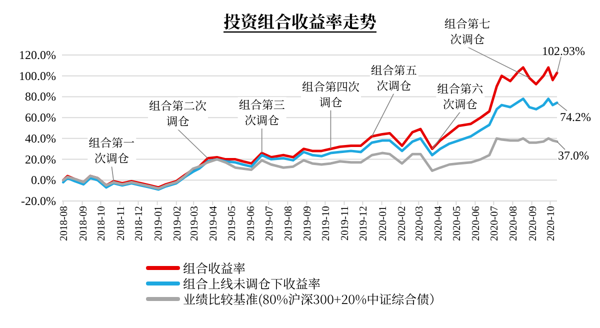 This screenshot has width=600, height=328. What do you see at coordinates (112, 151) in the screenshot?
I see `annotation: 组合第一次调仓` at bounding box center [112, 151].